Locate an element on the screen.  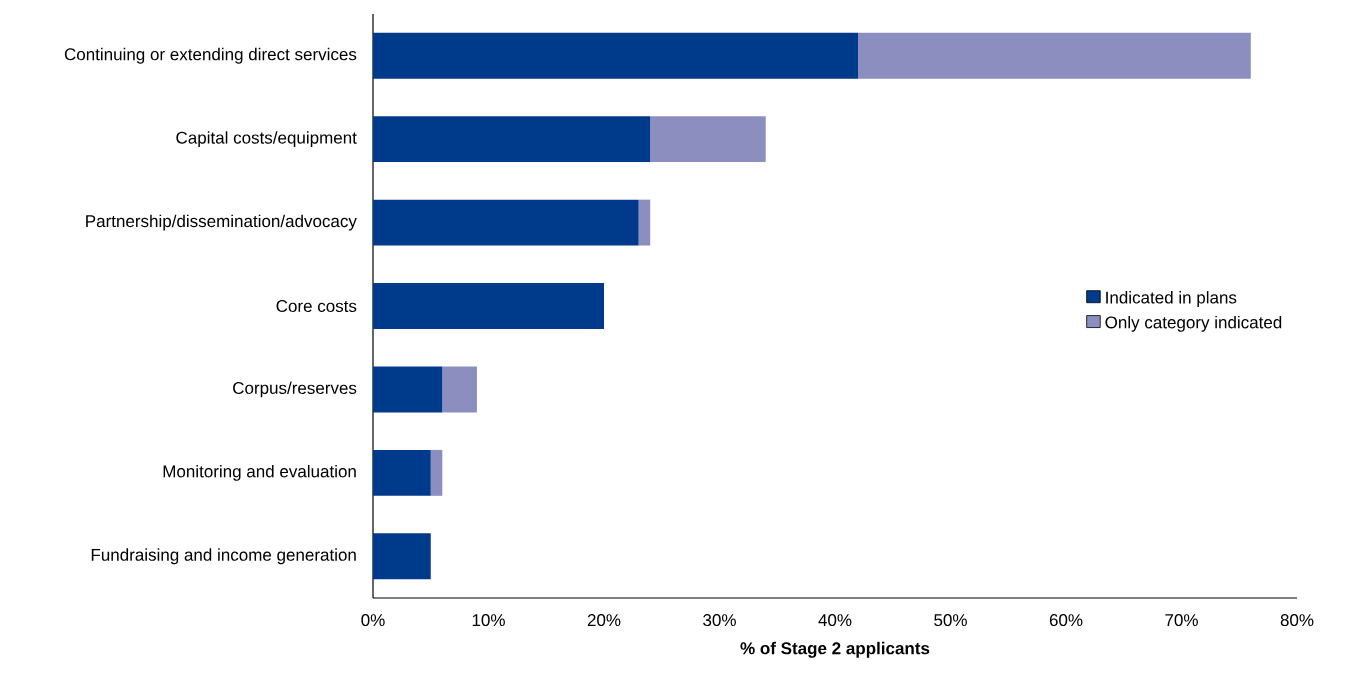
legend-label: Only category indicated is located at coordinates (1193, 323).